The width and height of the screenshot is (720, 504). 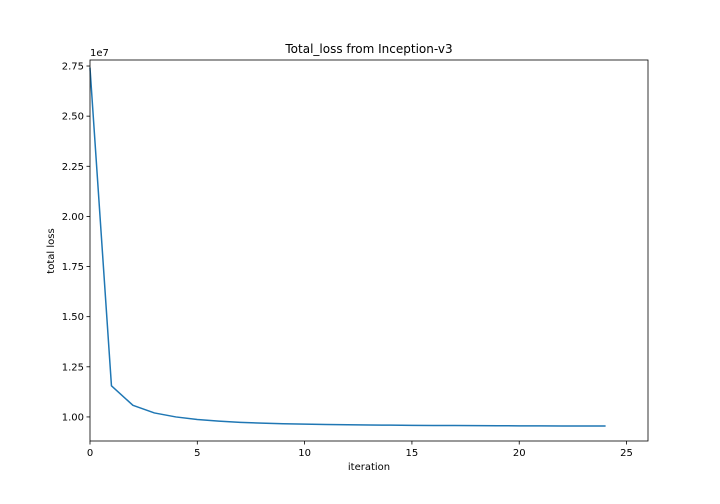 I want to click on y-tick-label: 2.75, so click(x=73, y=67).